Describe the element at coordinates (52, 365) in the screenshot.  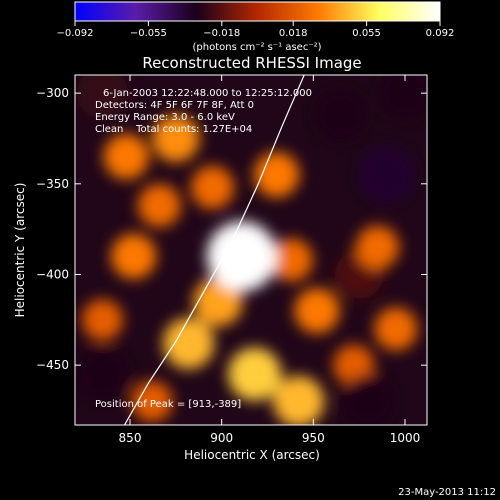
I see `y-tick-label: −450` at that location.